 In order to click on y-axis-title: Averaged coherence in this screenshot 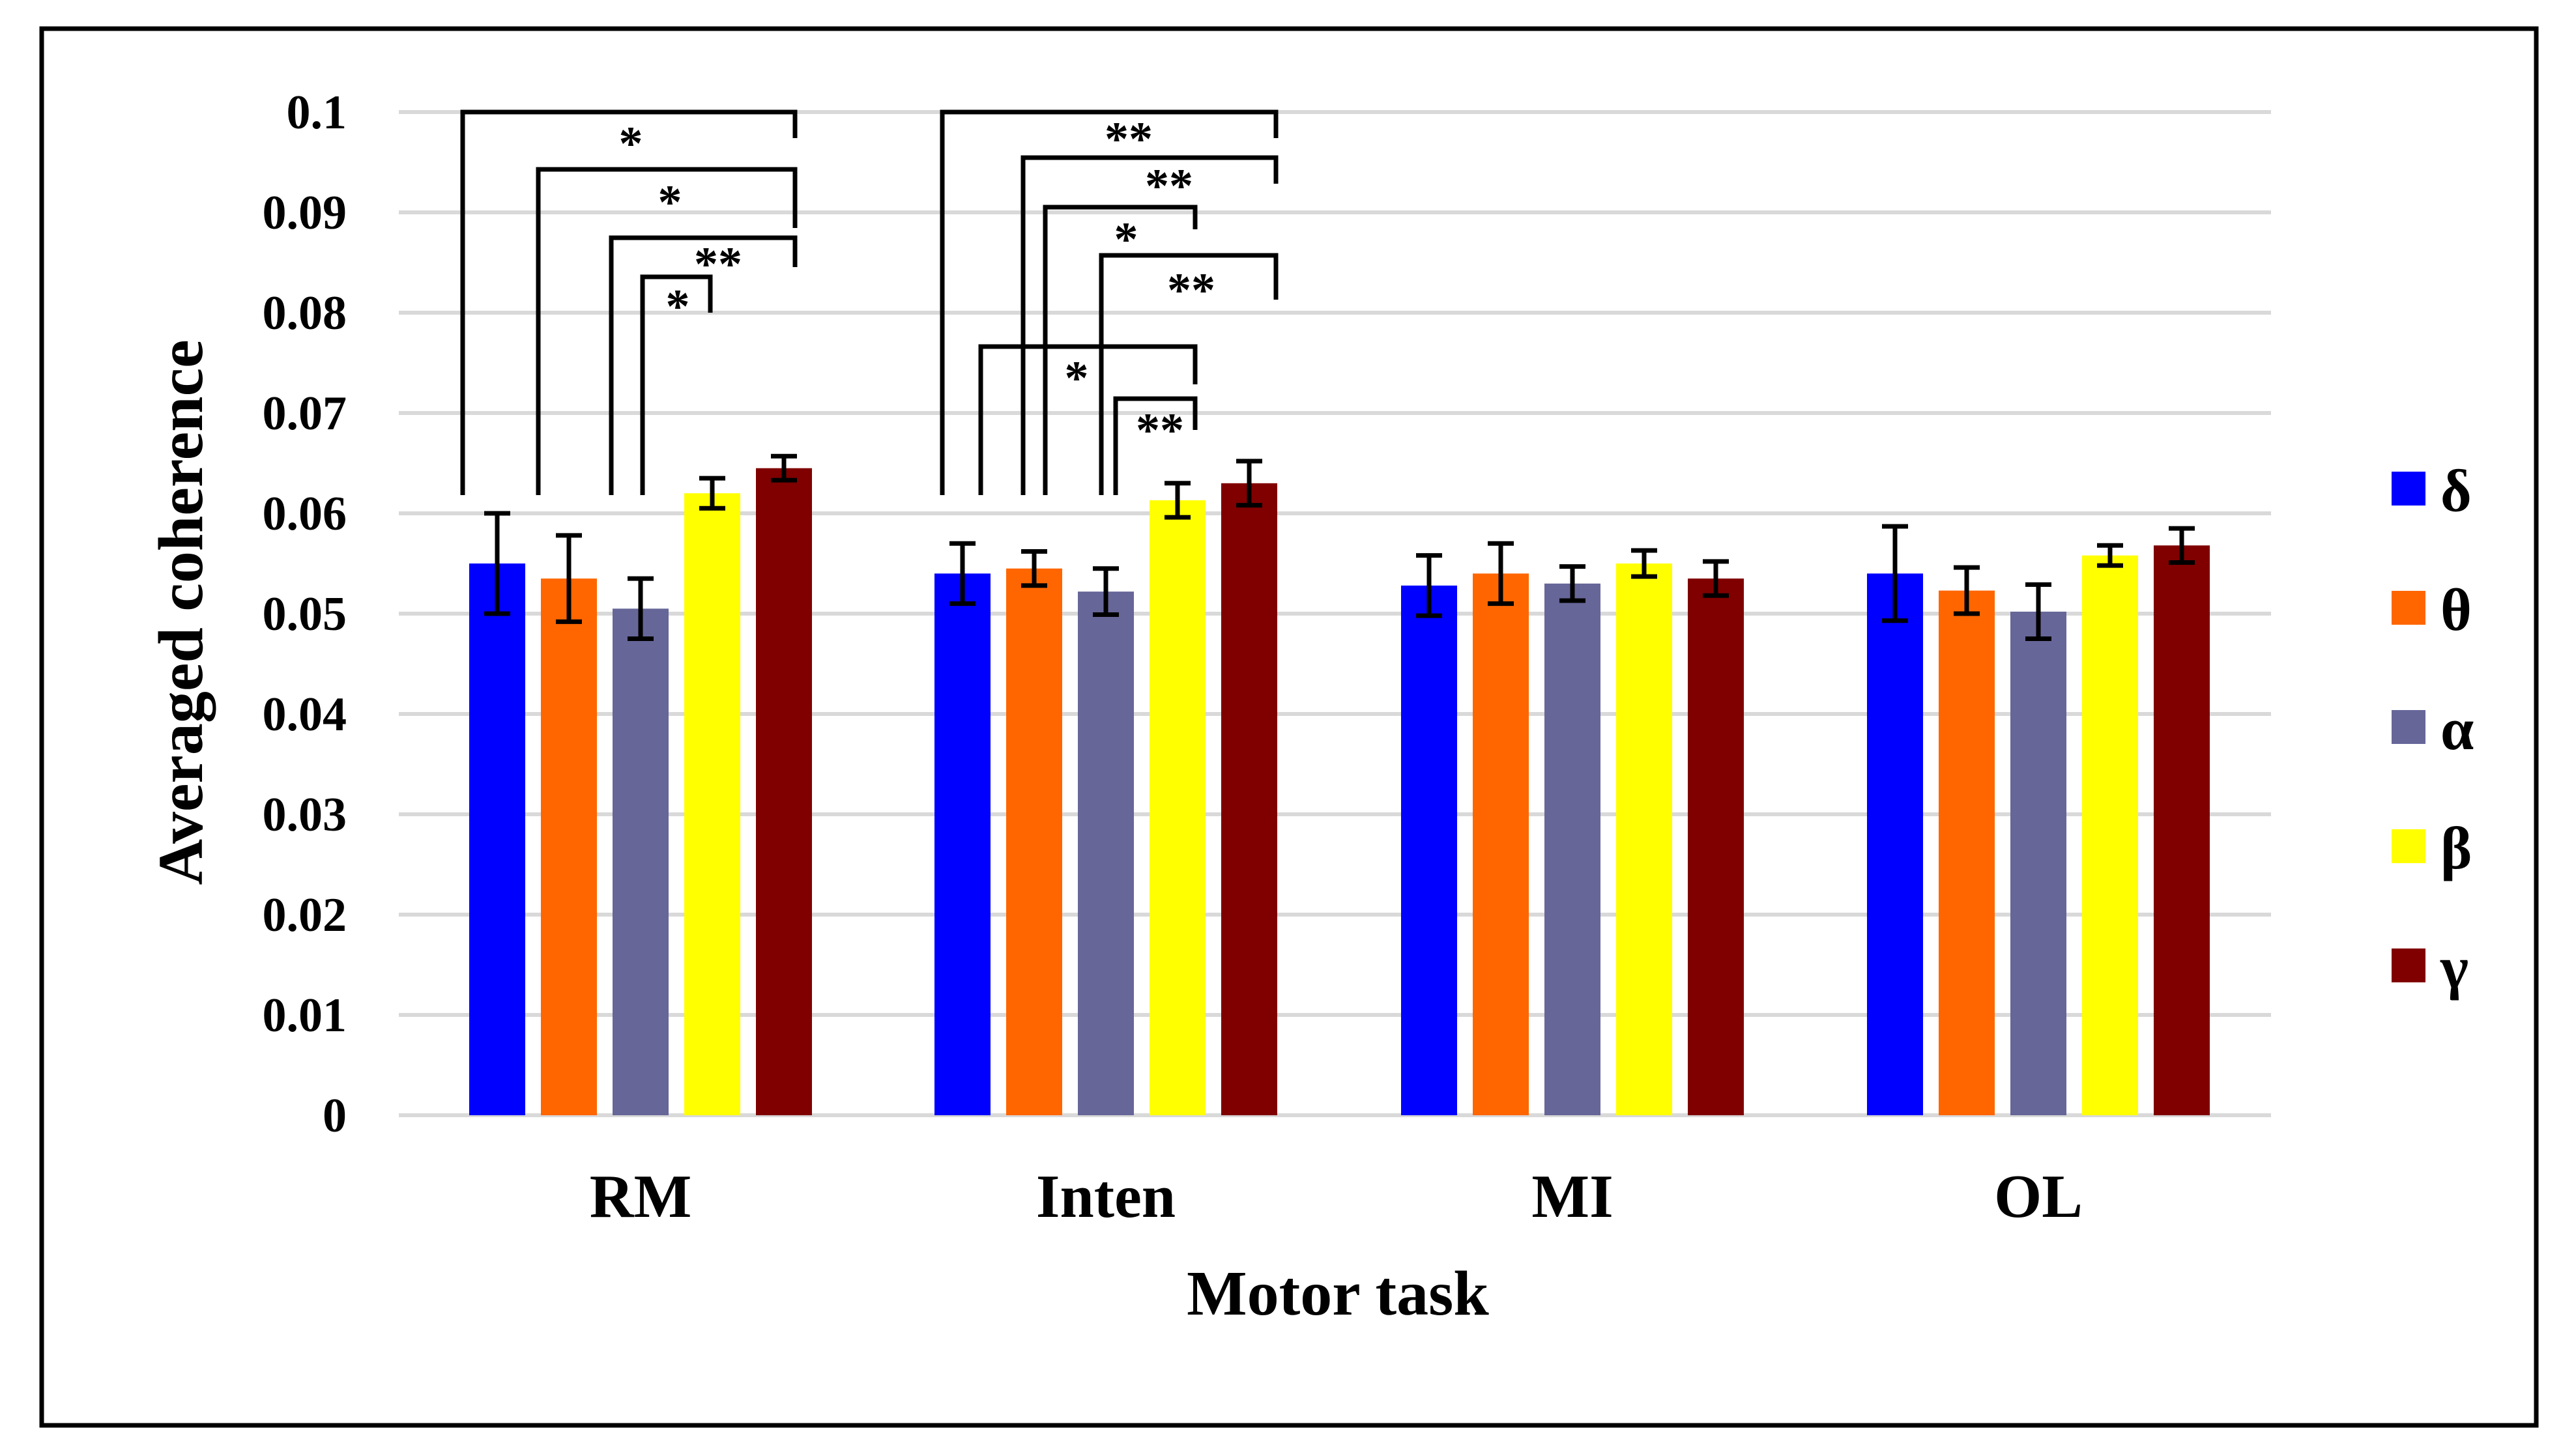, I will do `click(181, 612)`.